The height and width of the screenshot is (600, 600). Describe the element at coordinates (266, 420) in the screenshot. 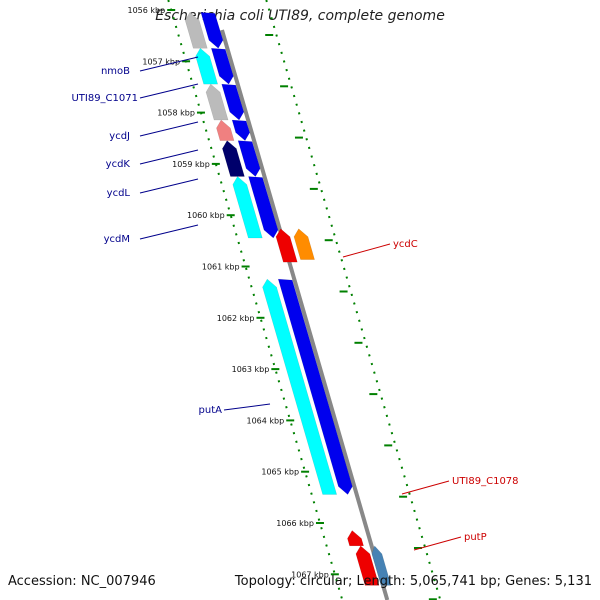

I see `ruler-label: 1064 kbp` at that location.